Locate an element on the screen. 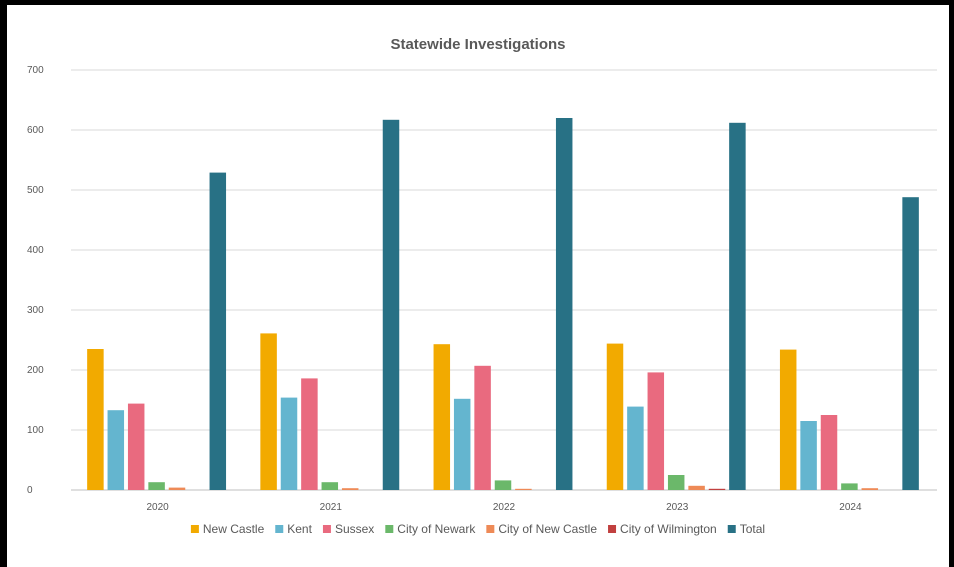  bar-city-of-new-castle-2020 is located at coordinates (177, 488).